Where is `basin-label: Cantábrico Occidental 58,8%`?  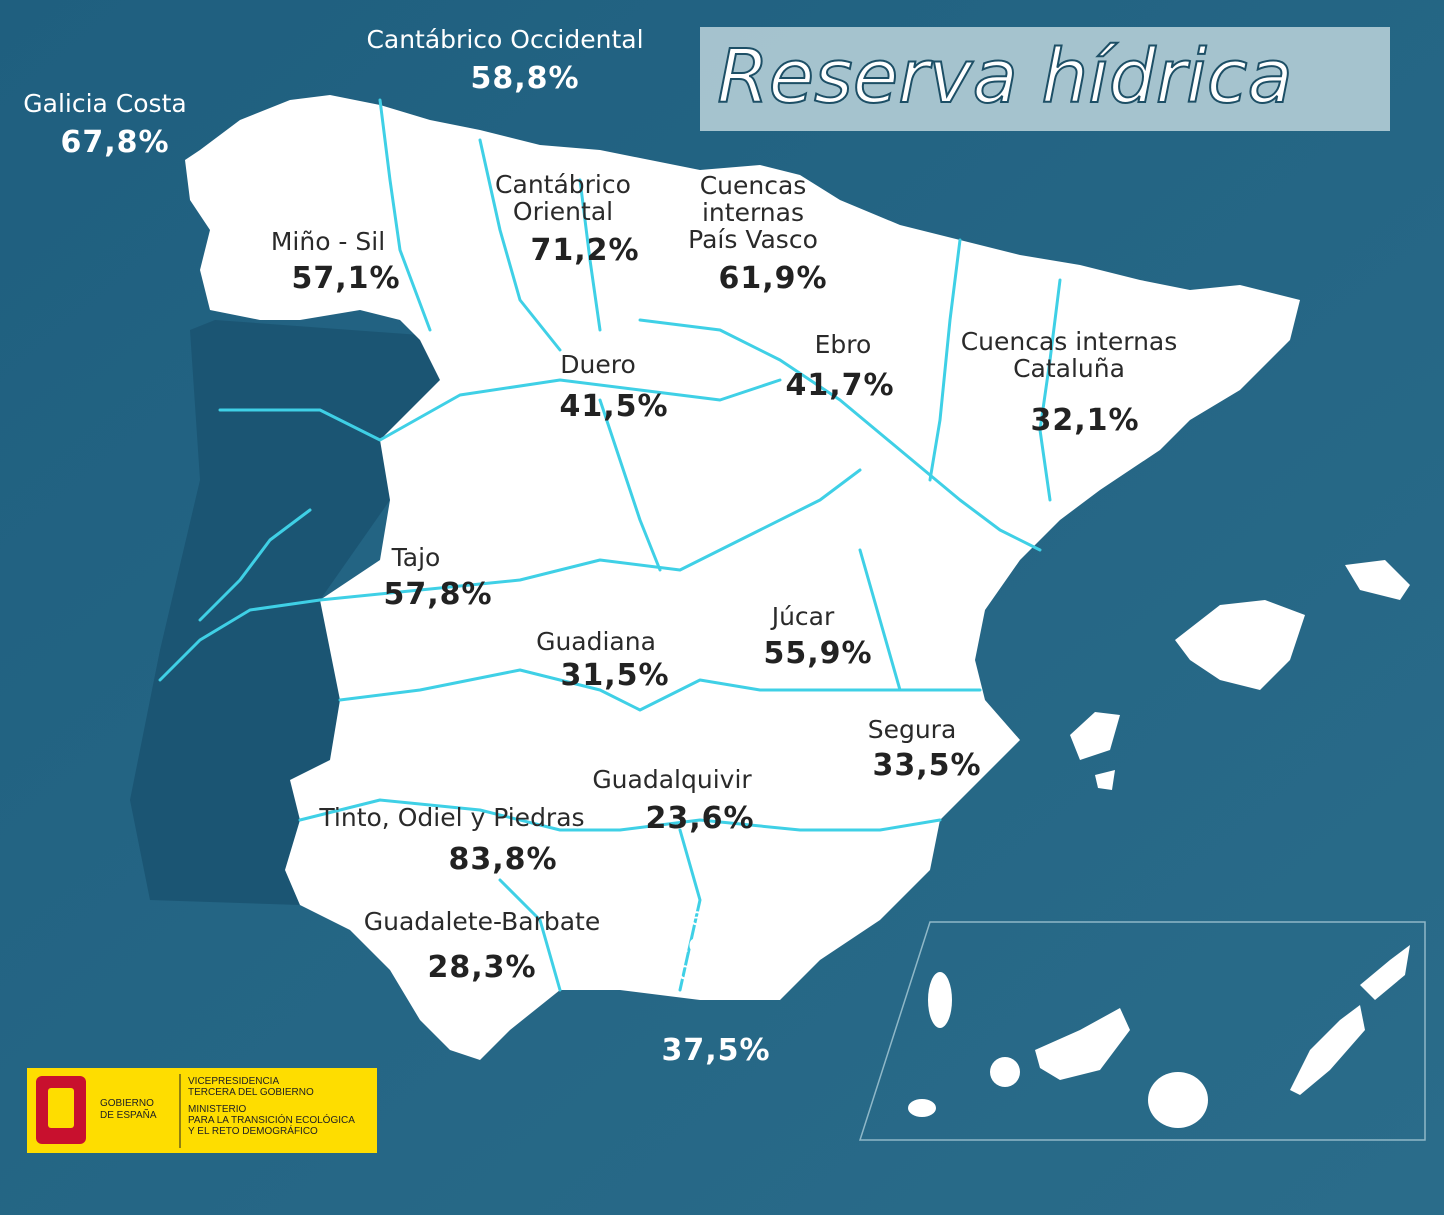
basin-label: Cantábrico Occidental 58,8% is located at coordinates (504, 60).